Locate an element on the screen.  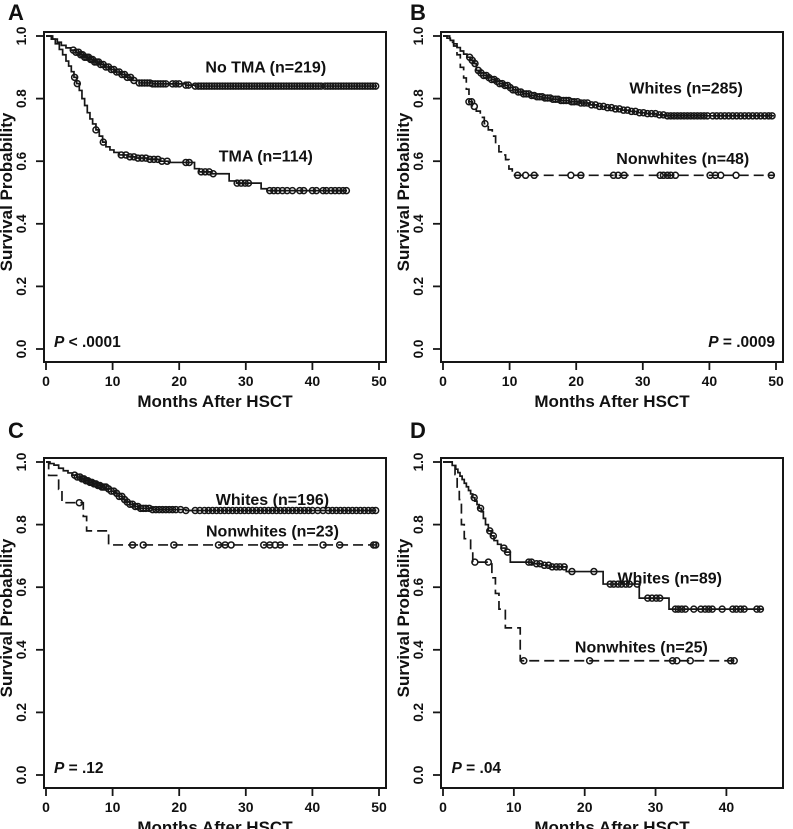
y-tick-label: 0.0 is located at coordinates (21, 349).